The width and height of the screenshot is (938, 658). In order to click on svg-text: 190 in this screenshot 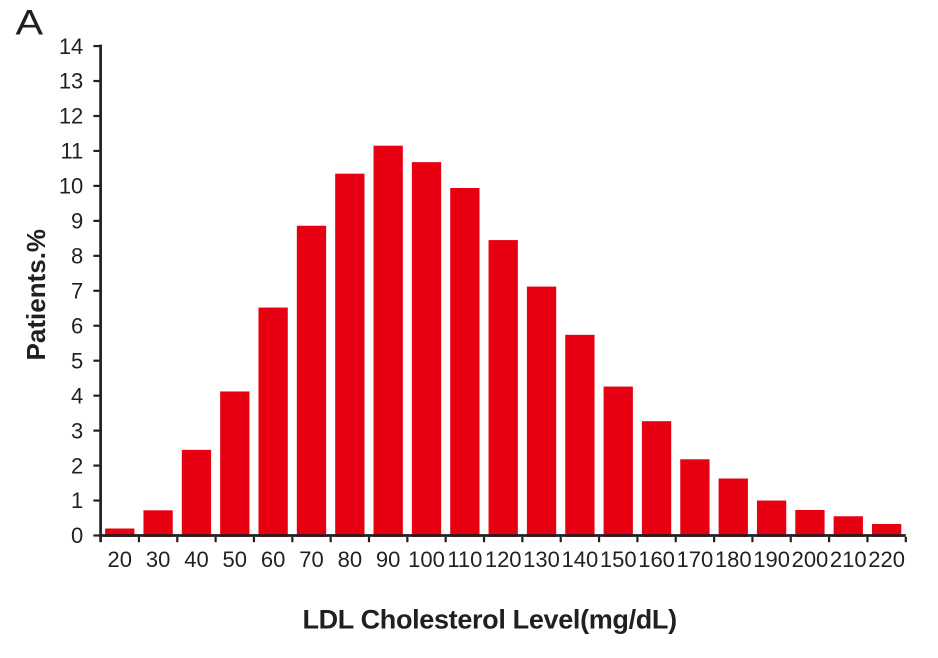, I will do `click(771, 559)`.